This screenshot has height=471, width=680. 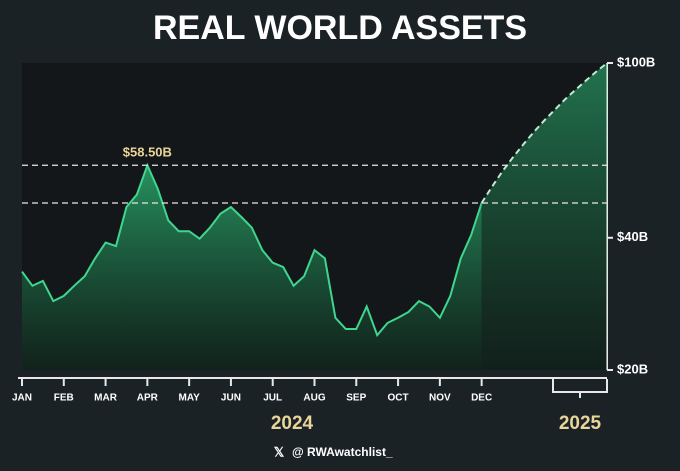 I want to click on year-bracket, so click(x=580, y=388).